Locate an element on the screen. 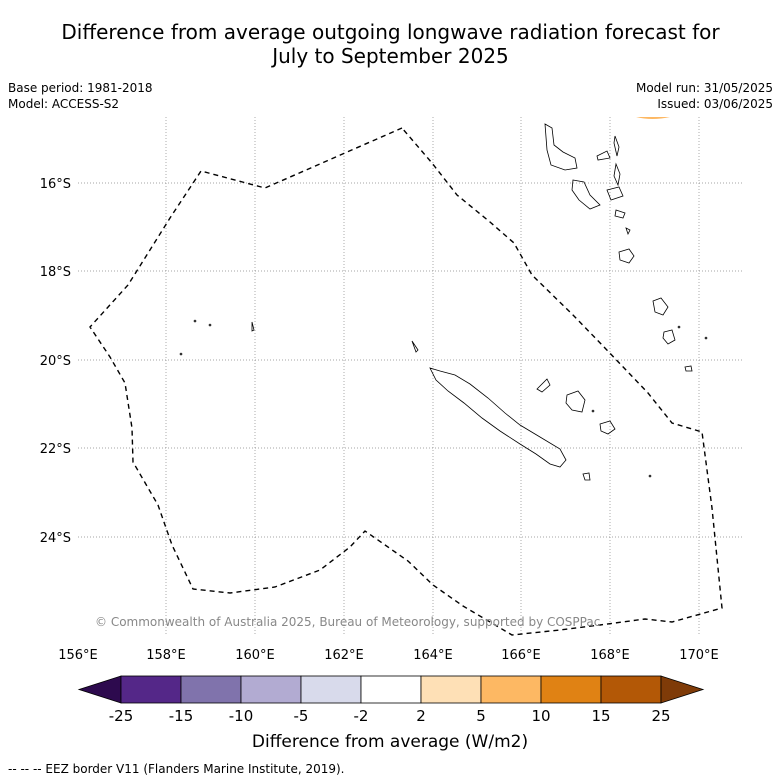 The image size is (781, 781). ouvea-island is located at coordinates (543, 385).